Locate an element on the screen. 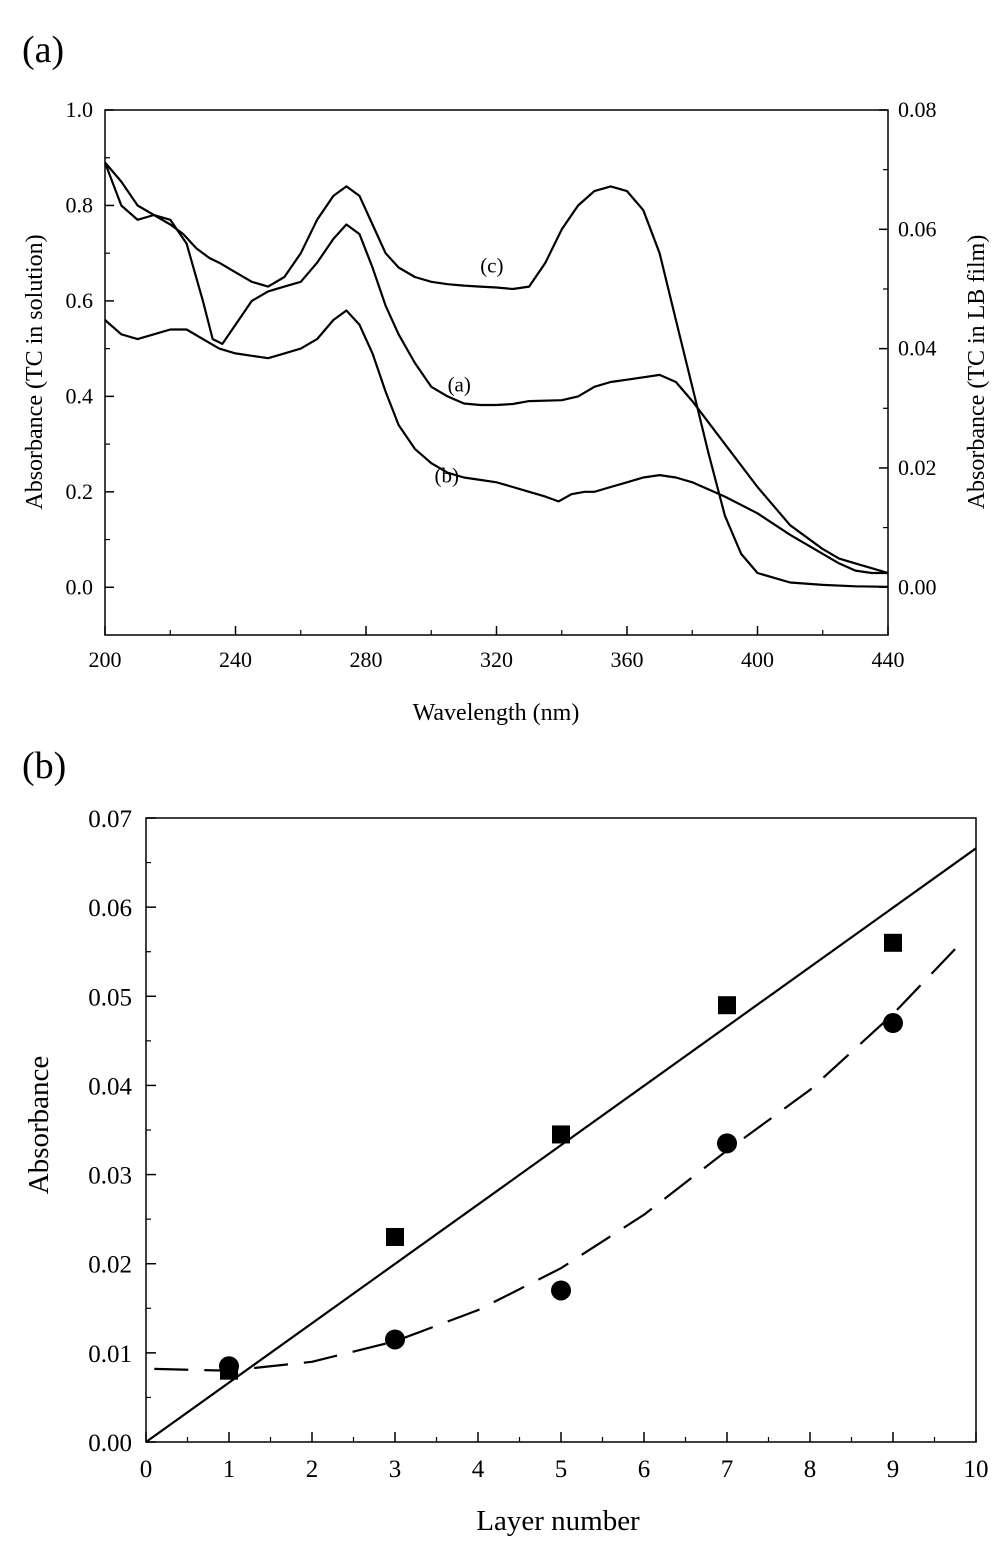  panel-b-x-tick-label: 5 is located at coordinates (561, 1469).